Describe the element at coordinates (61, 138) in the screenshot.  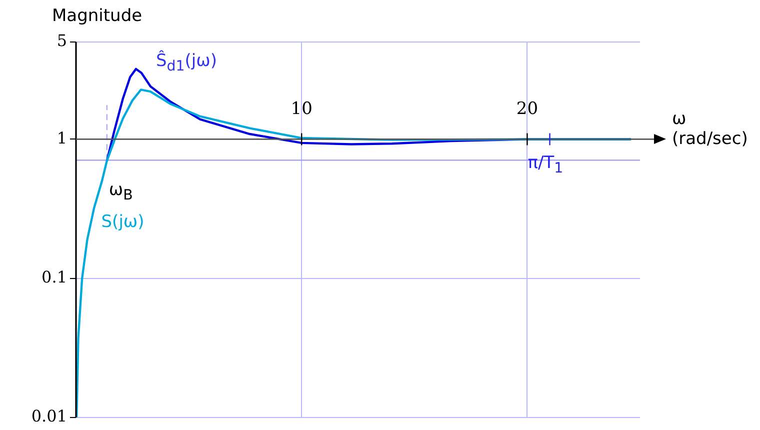
I see `y-tick-label: 1` at that location.